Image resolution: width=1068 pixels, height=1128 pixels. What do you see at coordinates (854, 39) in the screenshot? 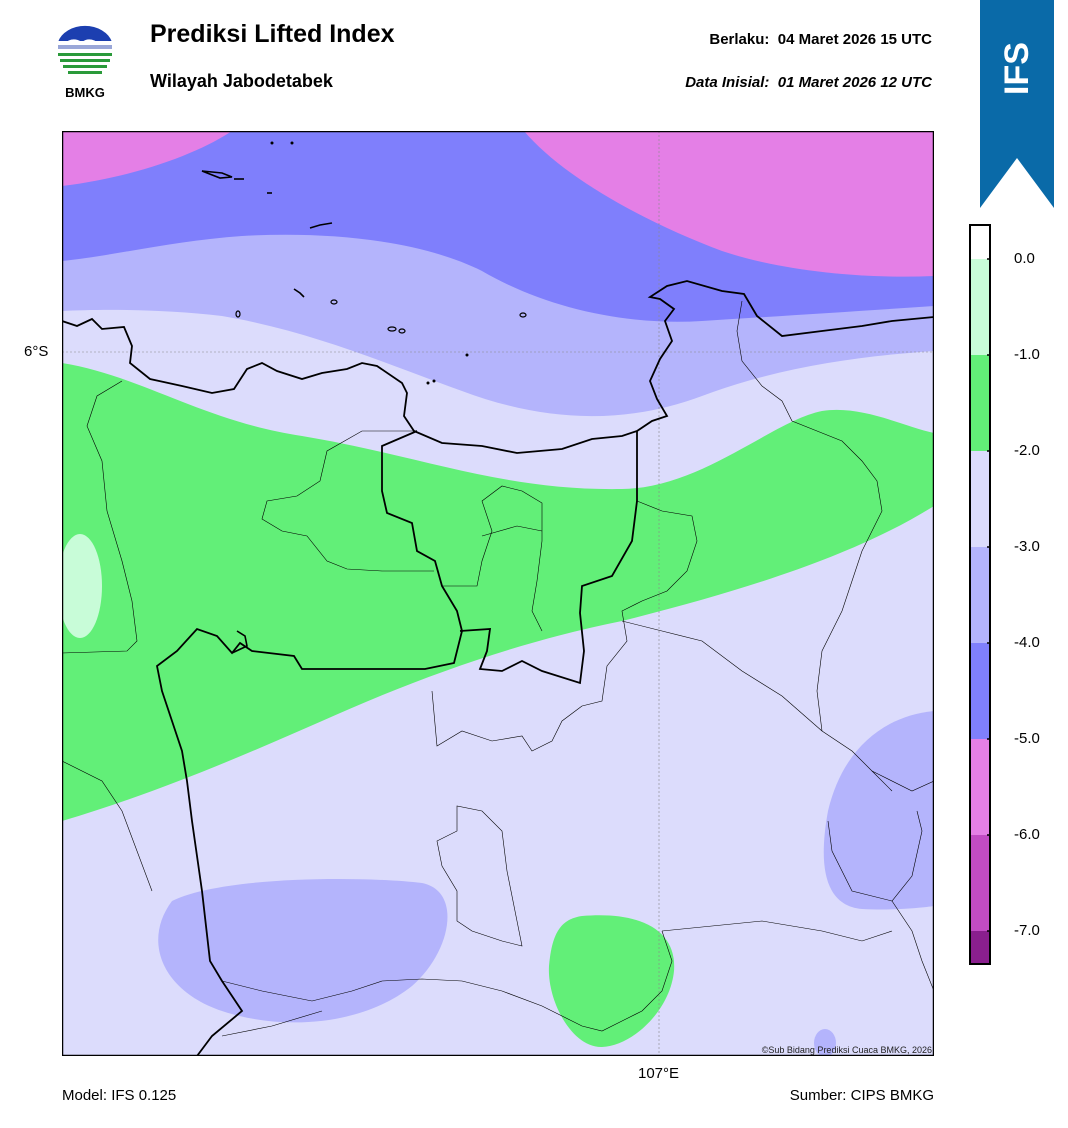
I see `valid-time-value: 04 Maret 2026 15 UTC` at bounding box center [854, 39].